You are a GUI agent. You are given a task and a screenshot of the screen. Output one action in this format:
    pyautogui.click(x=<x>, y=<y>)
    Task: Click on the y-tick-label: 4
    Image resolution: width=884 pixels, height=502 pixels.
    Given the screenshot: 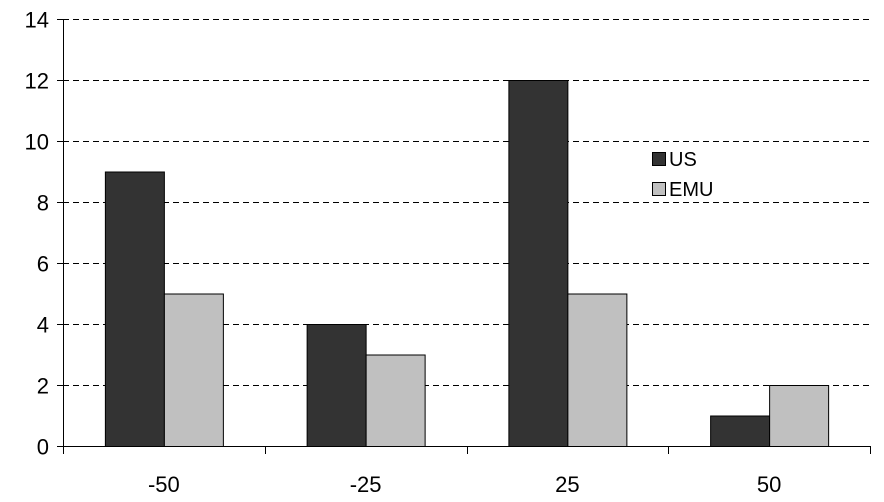 What is the action you would take?
    pyautogui.click(x=43, y=325)
    